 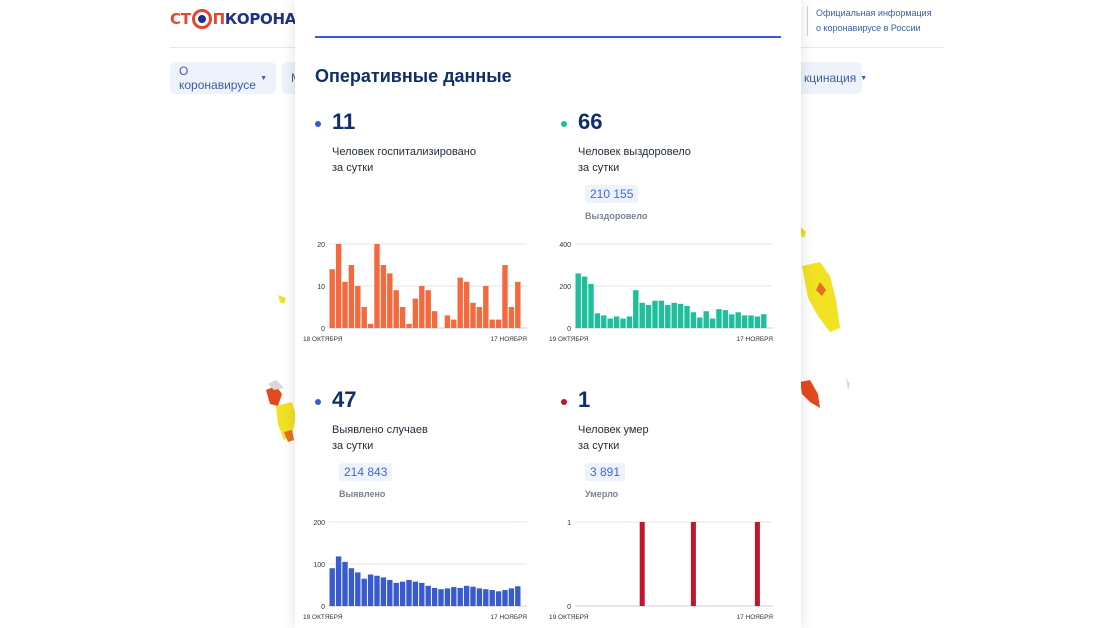 I want to click on stat-dot-green, so click(x=564, y=124).